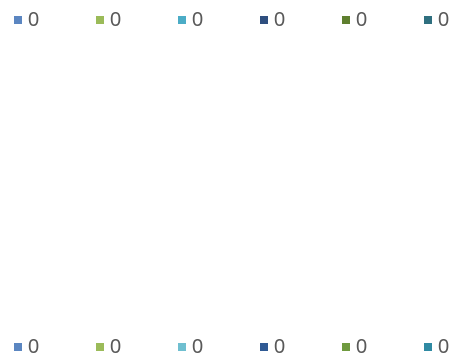  I want to click on legend-bottom: 0 0 0 0 0 0, so click(232, 347).